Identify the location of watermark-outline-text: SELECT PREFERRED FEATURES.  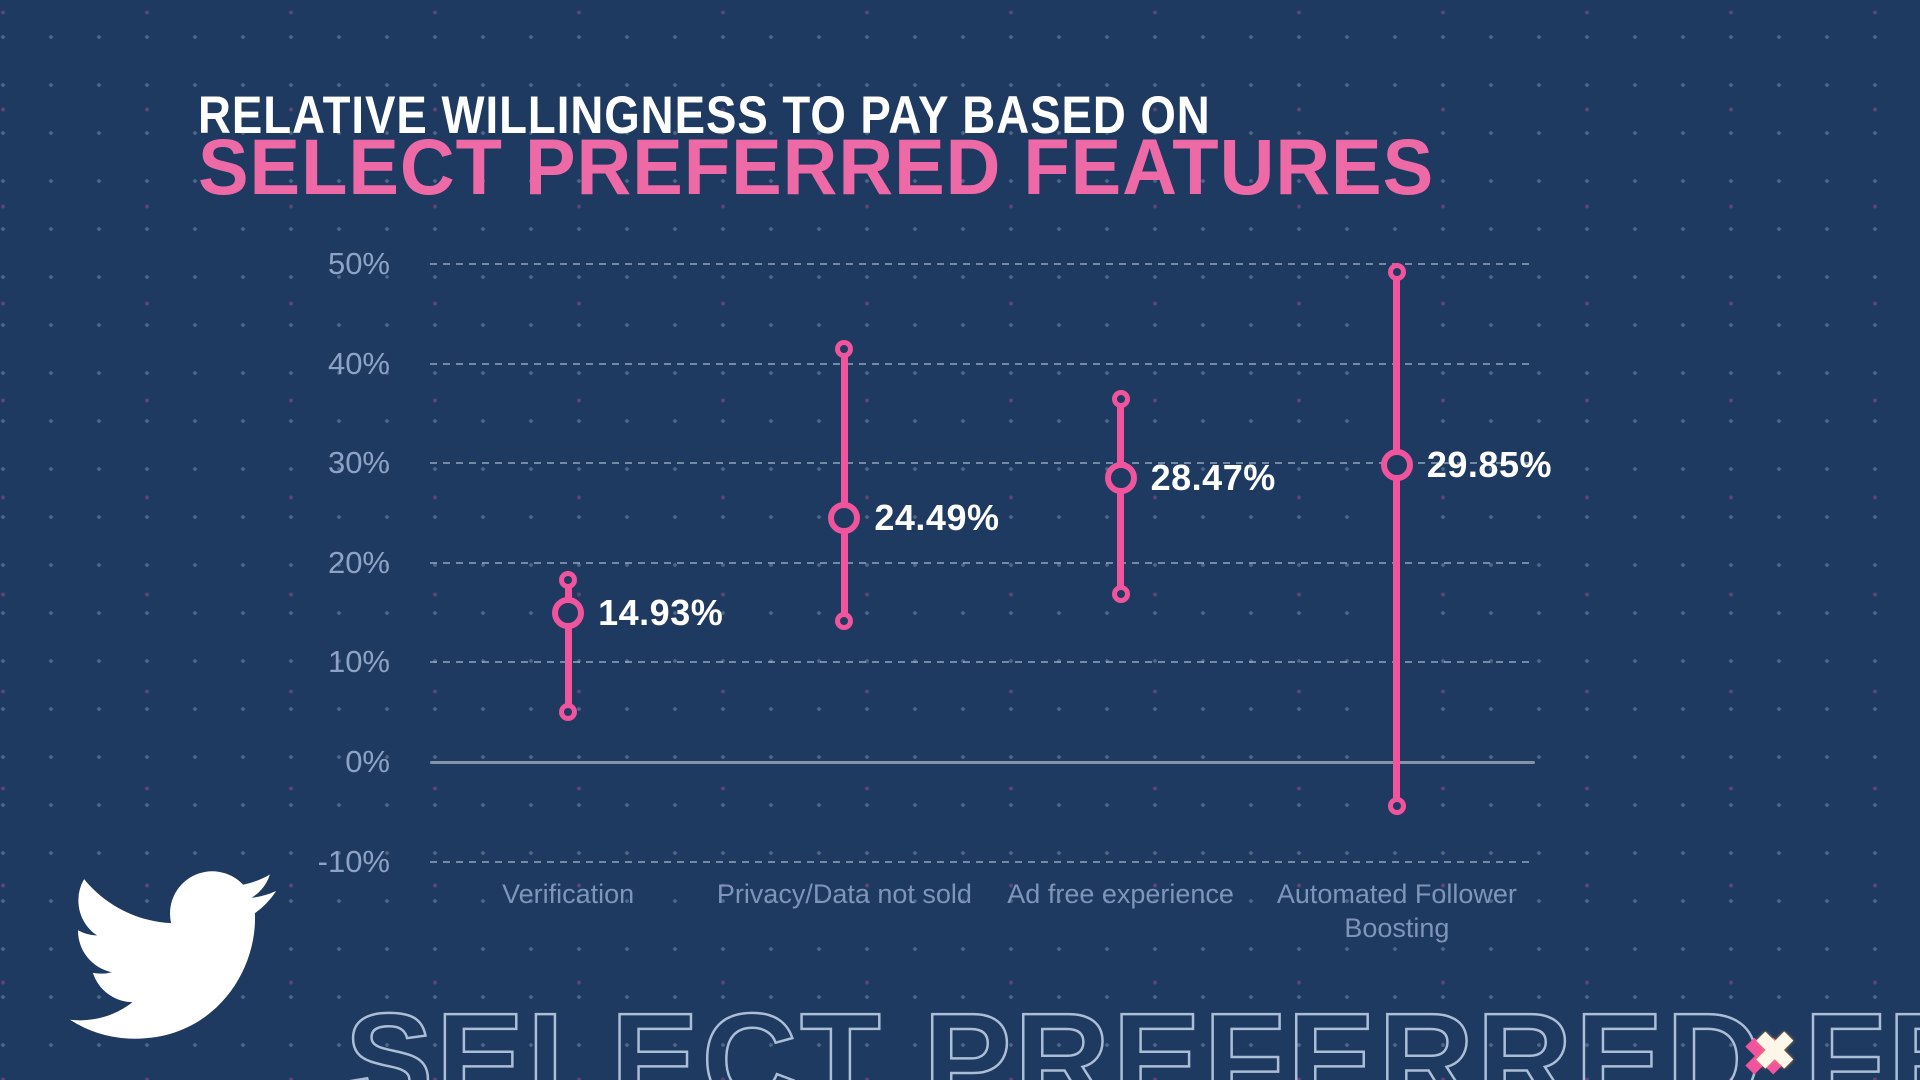
(1132, 1032).